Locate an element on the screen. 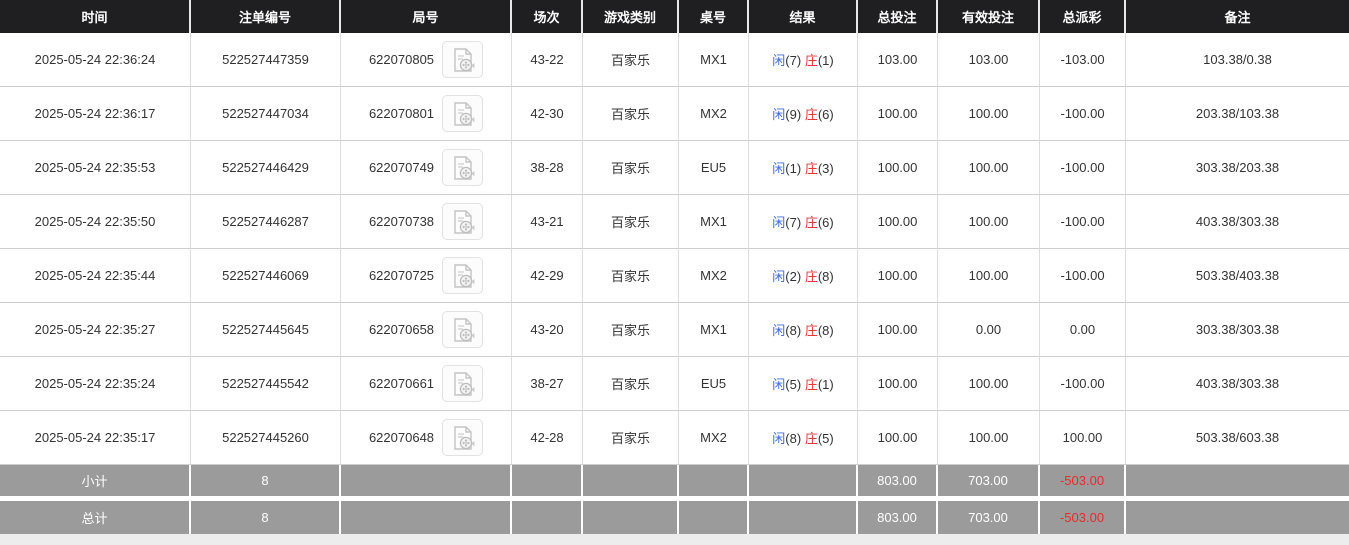 This screenshot has height=545, width=1349. column-header-game_type: 游戏类别 is located at coordinates (631, 16).